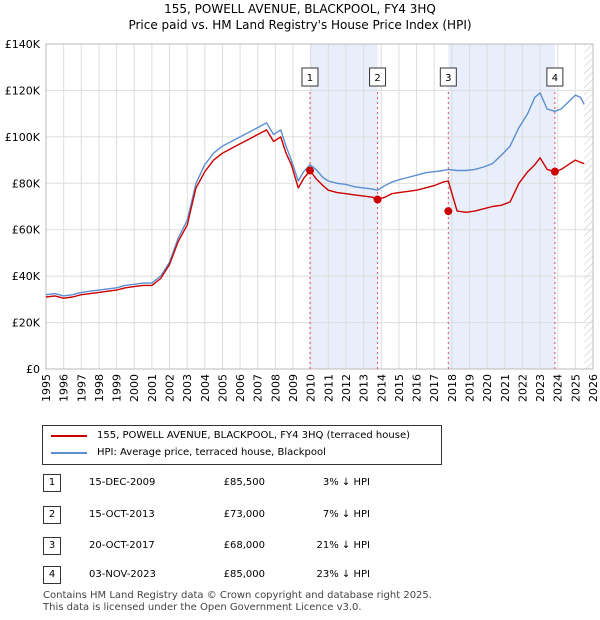 This screenshot has width=600, height=620. What do you see at coordinates (69, 453) in the screenshot?
I see `legend-swatch-hpi` at bounding box center [69, 453].